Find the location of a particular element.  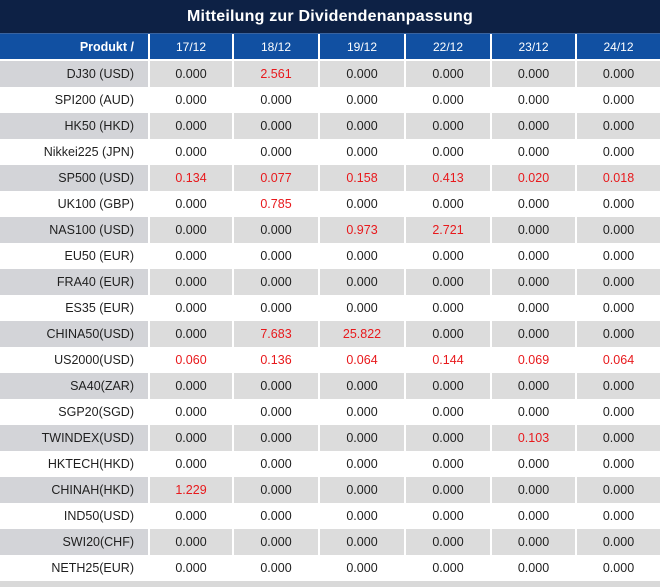

product-cell: HK50 (HKD) is located at coordinates (74, 126).